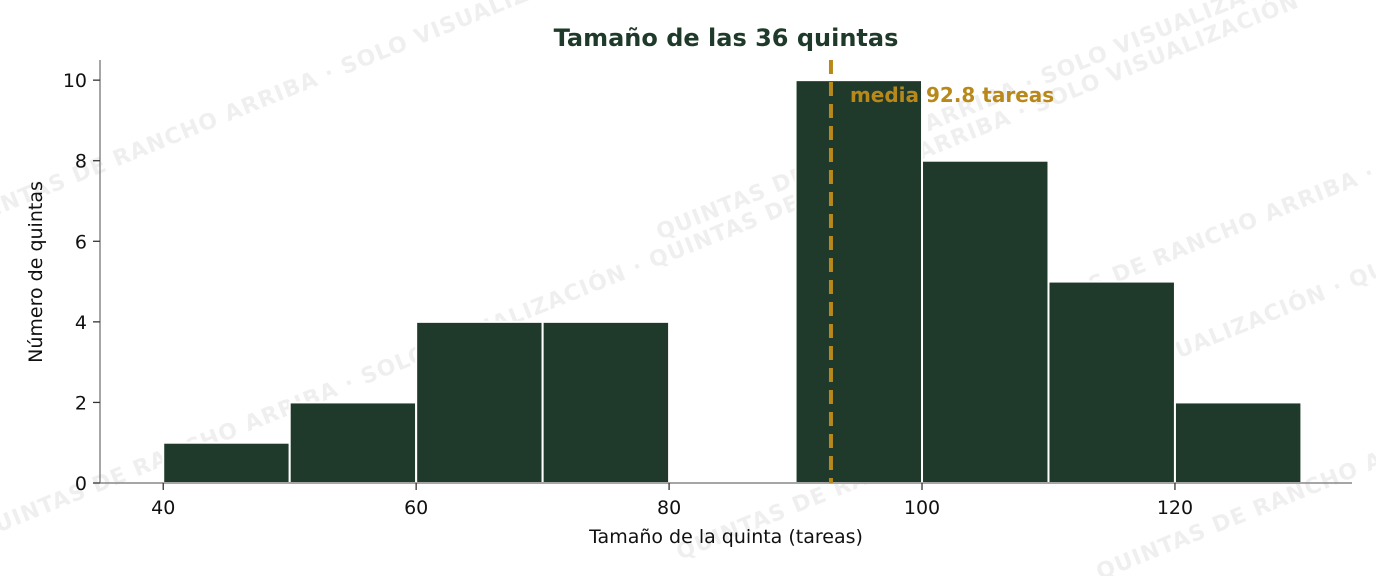  What do you see at coordinates (952, 95) in the screenshot?
I see `mean-label: media 92.8 tareas` at bounding box center [952, 95].